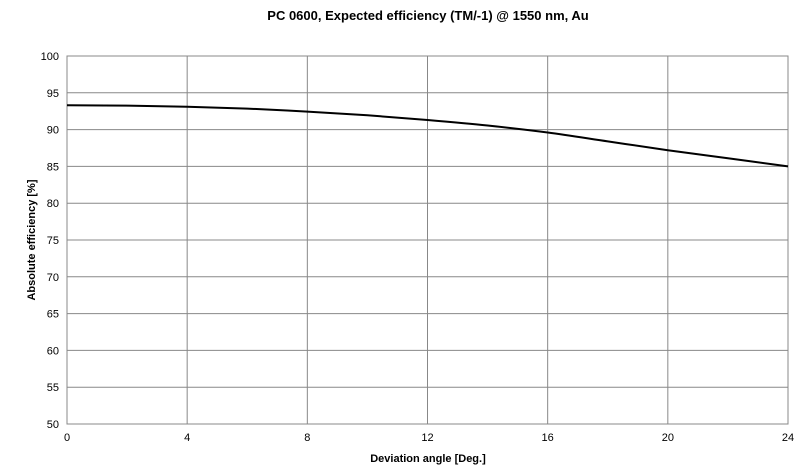 The image size is (800, 471). I want to click on y-tick-label: 90, so click(53, 131).